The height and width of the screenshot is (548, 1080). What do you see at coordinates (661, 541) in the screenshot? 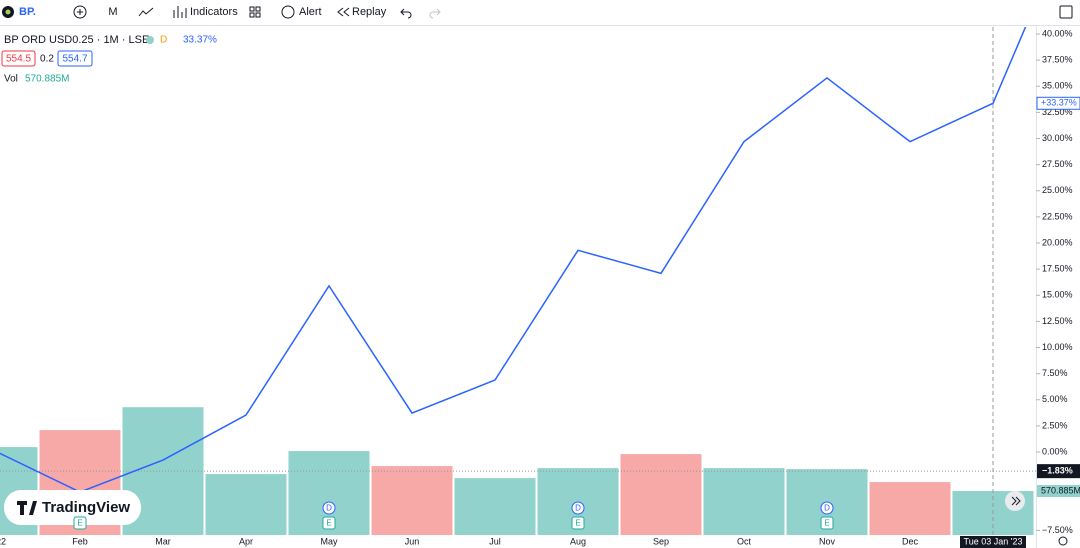
I see `x-tick-label: Sep` at bounding box center [661, 541].